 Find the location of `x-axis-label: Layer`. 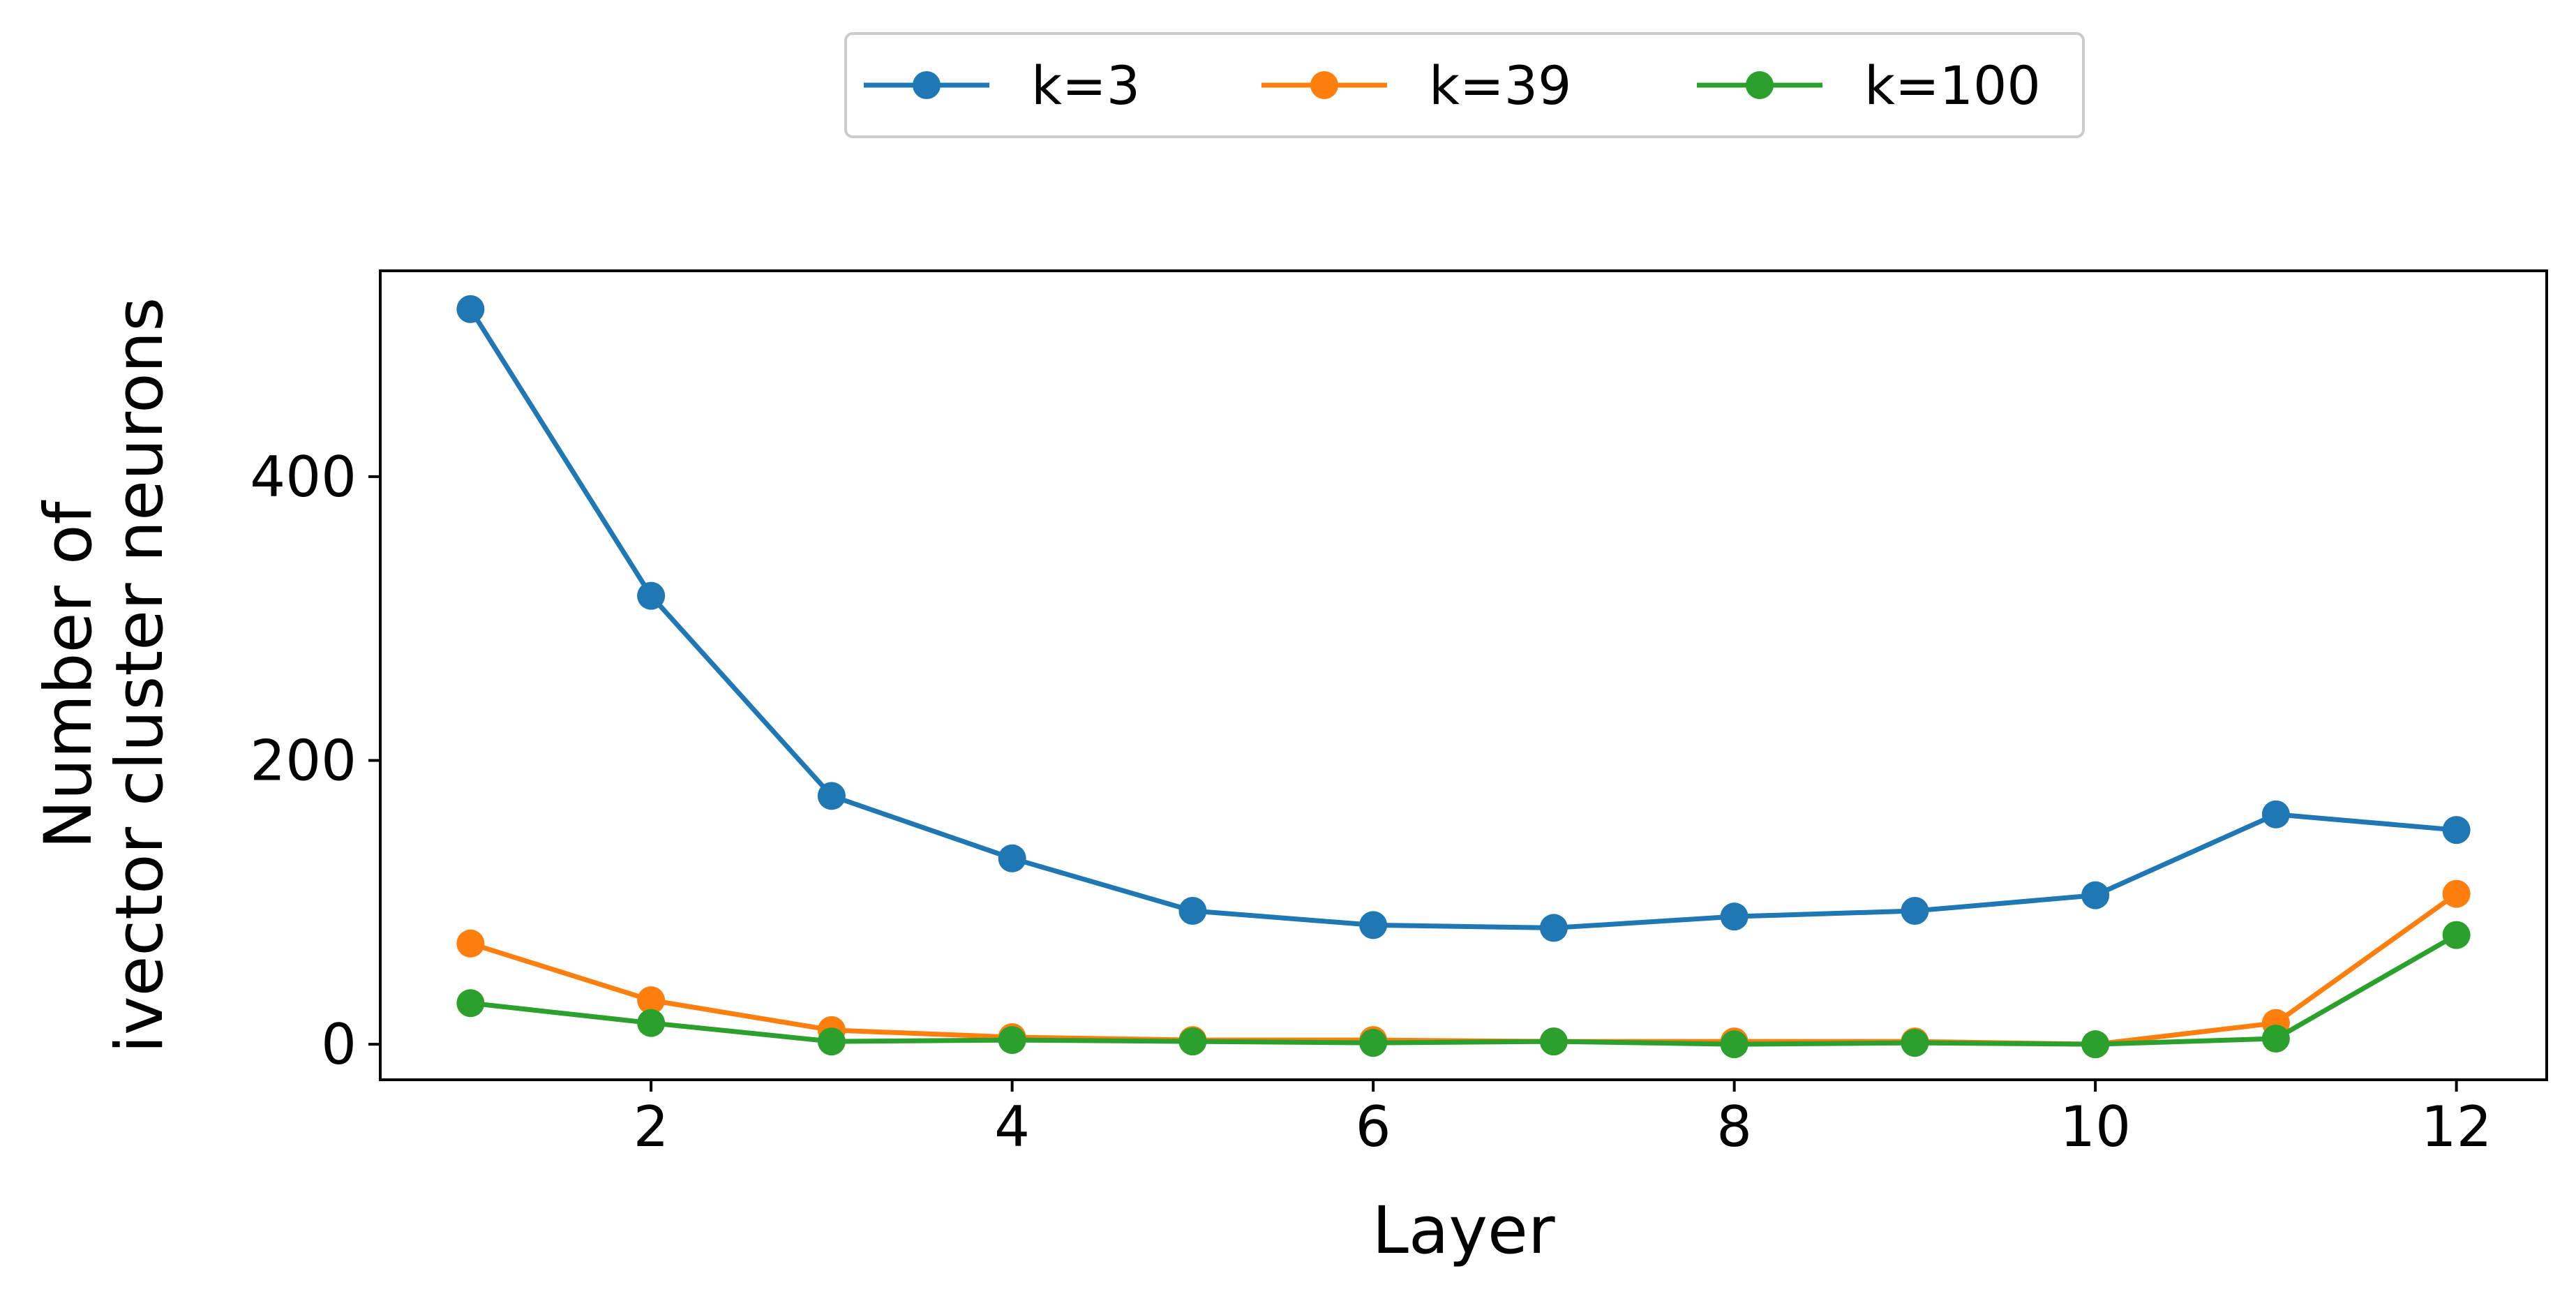

x-axis-label: Layer is located at coordinates (1463, 1231).